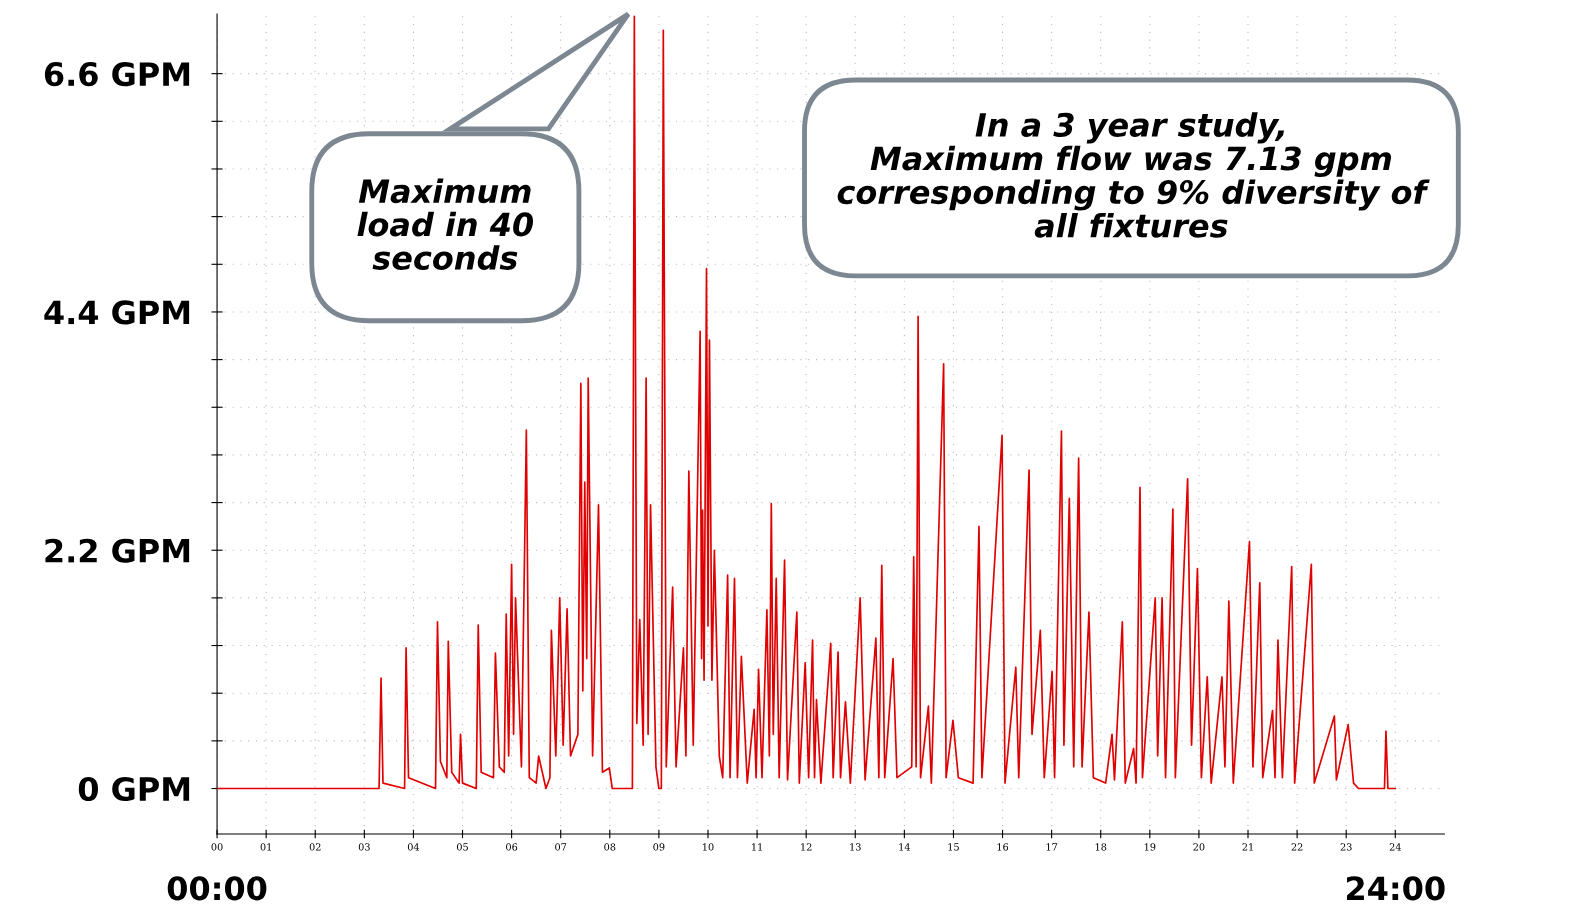 This screenshot has width=1596, height=909. What do you see at coordinates (757, 847) in the screenshot?
I see `x-tick-label: 11` at bounding box center [757, 847].